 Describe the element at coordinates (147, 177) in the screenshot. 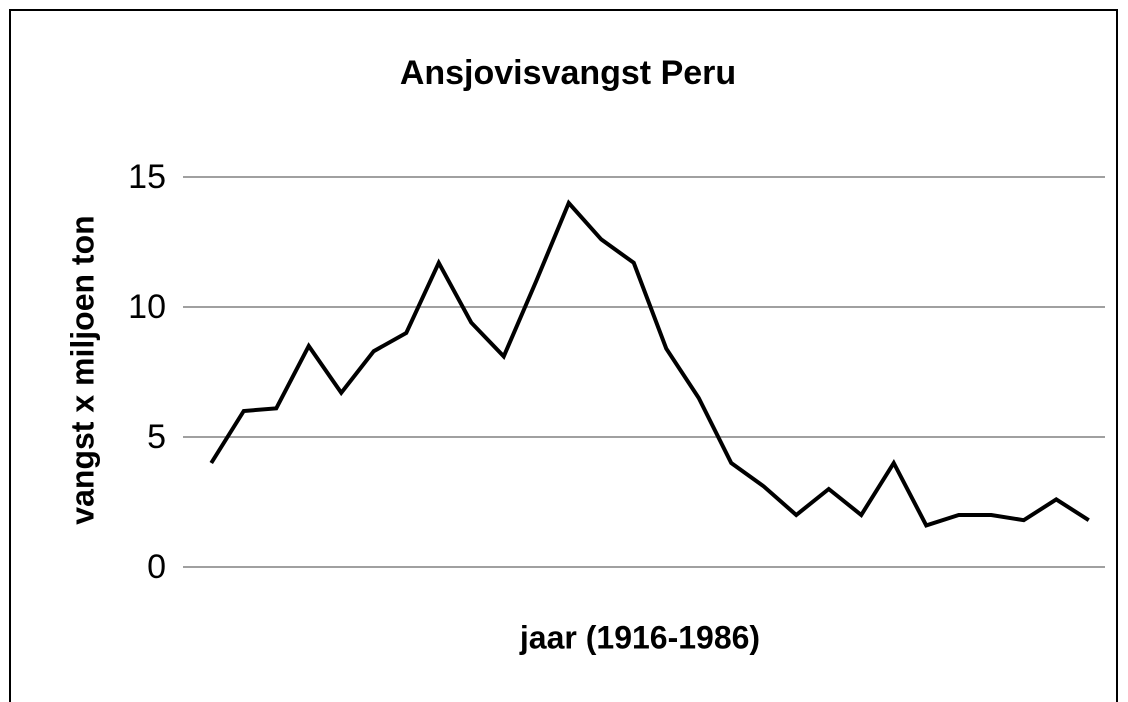

I see `y-tick-label: 15` at that location.